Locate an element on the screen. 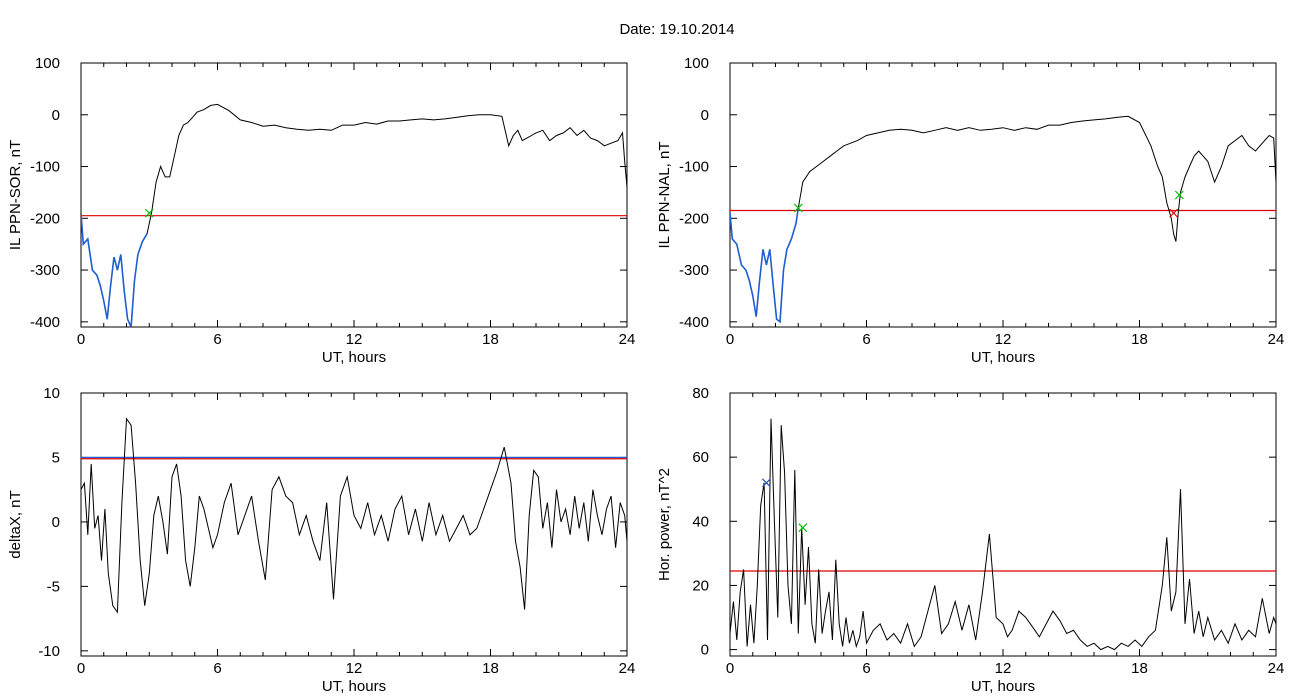 The height and width of the screenshot is (700, 1300). y-axis-label: Hor. power, nT^2 is located at coordinates (664, 524).